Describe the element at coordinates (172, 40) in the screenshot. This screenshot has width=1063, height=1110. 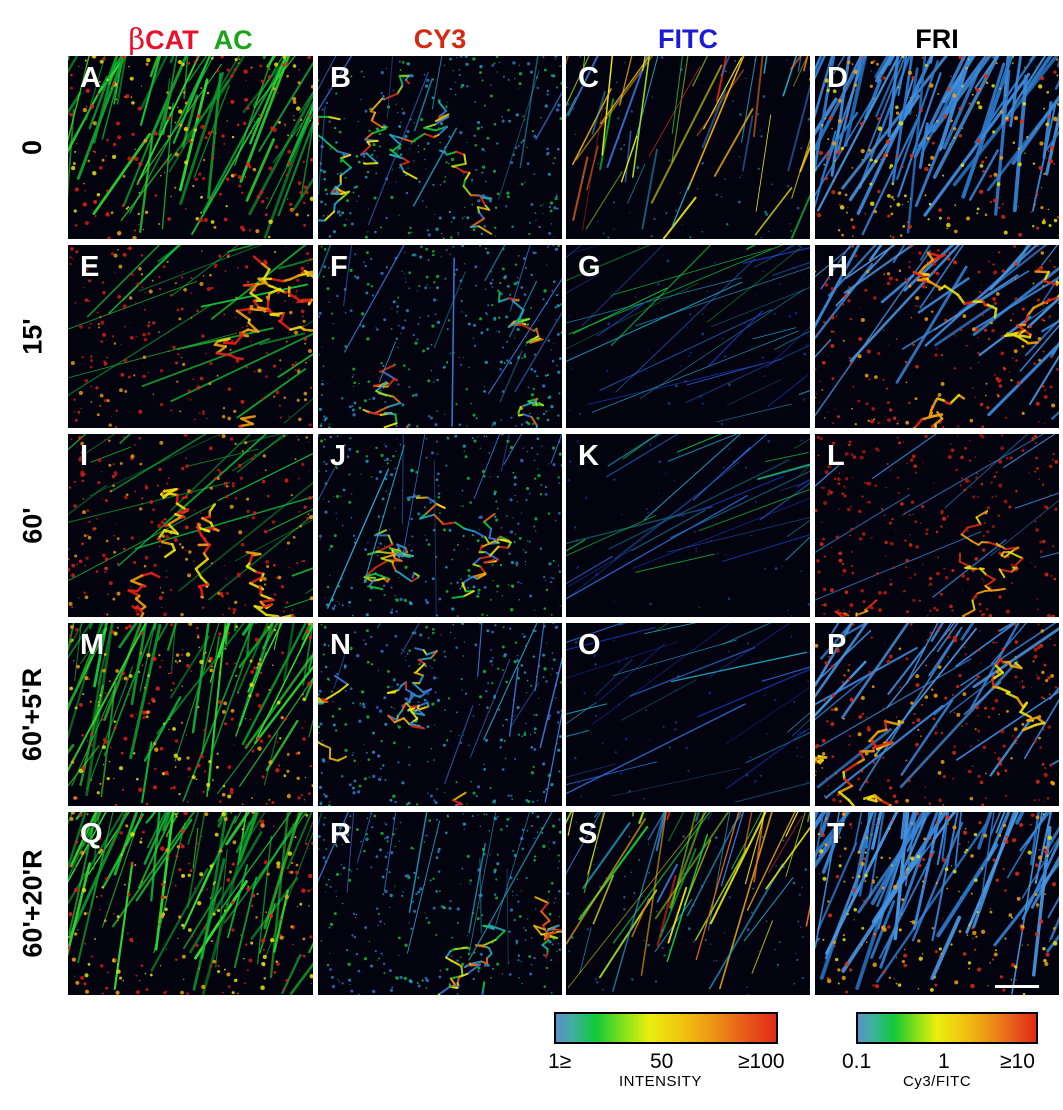
I see `betacat-label: CAT` at that location.